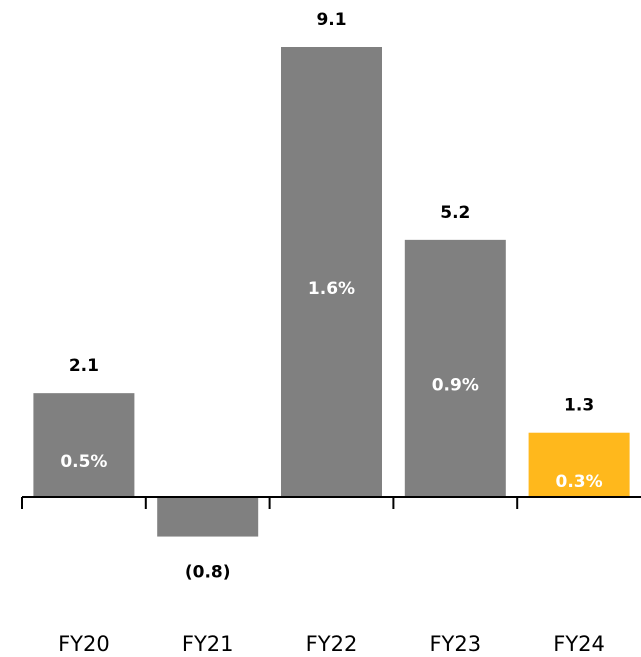 The width and height of the screenshot is (641, 657). I want to click on percent-label-fy23: 0.9%, so click(455, 385).